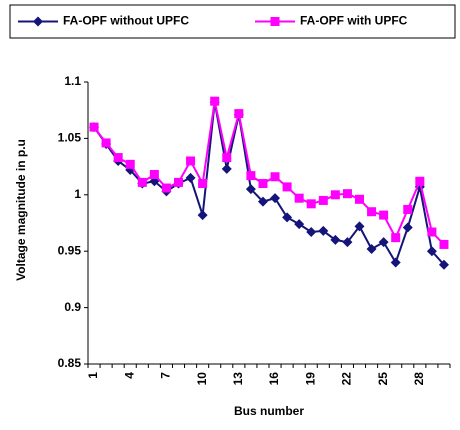 Image resolution: width=460 pixels, height=430 pixels. What do you see at coordinates (129, 375) in the screenshot?
I see `x-tick-label: 4` at bounding box center [129, 375].